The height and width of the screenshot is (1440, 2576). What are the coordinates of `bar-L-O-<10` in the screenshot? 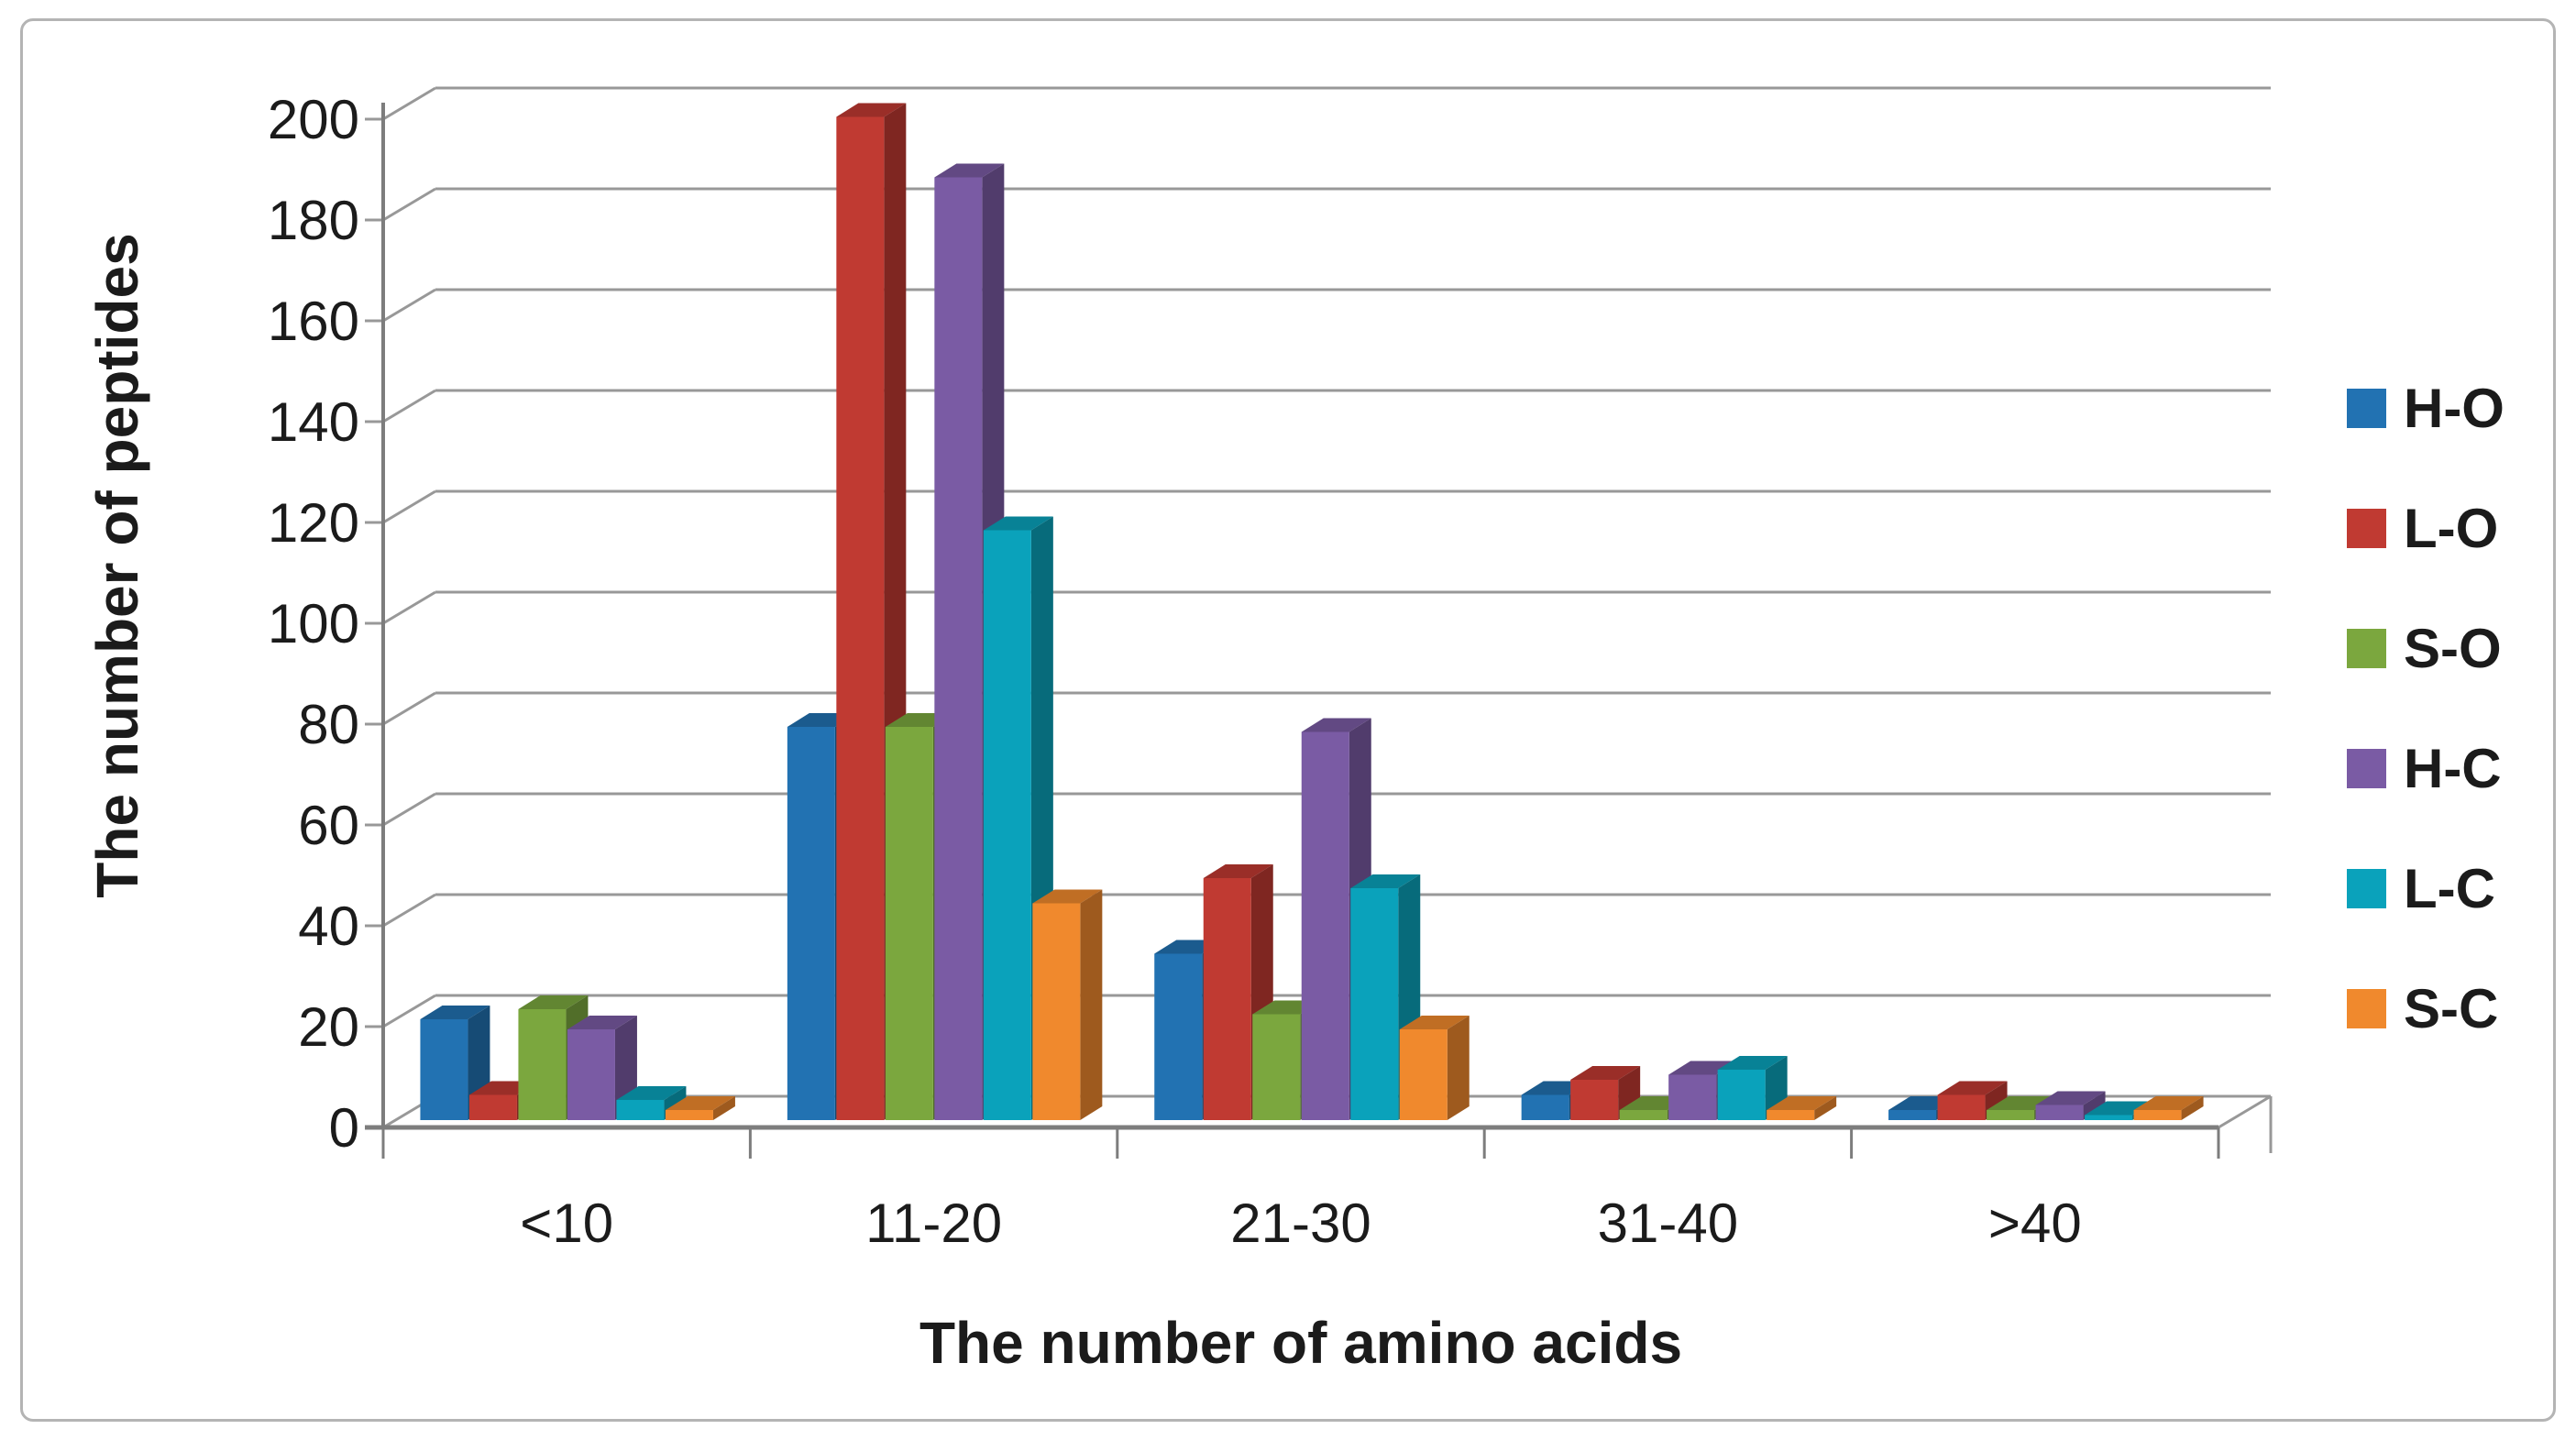 It's located at (492, 1107).